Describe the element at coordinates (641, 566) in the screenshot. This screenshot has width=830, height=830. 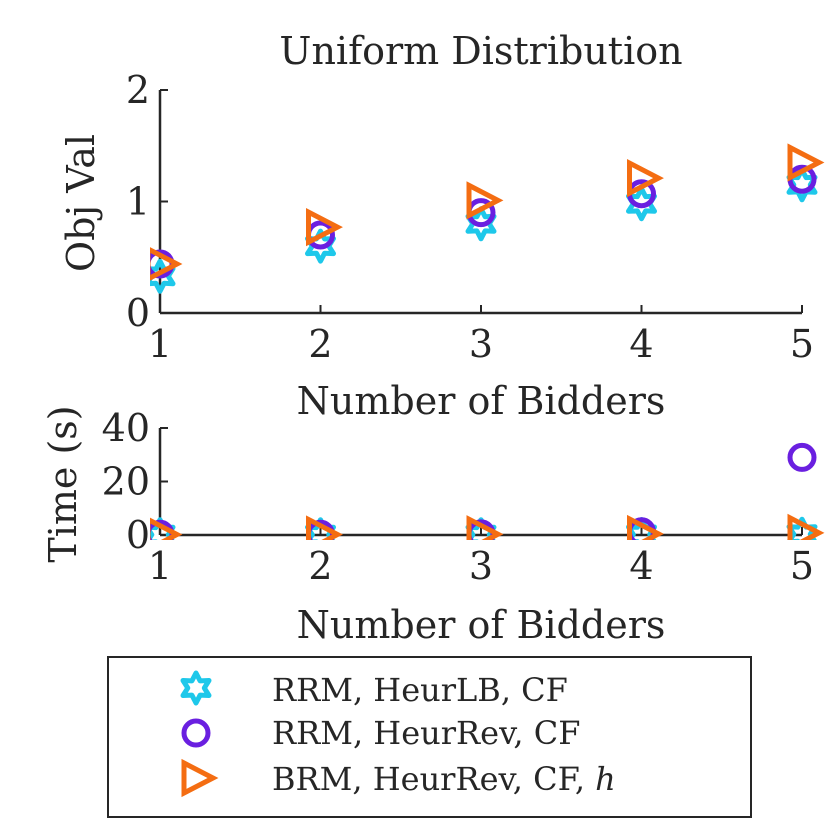
I see `bottom-x-tick-label: 4` at that location.